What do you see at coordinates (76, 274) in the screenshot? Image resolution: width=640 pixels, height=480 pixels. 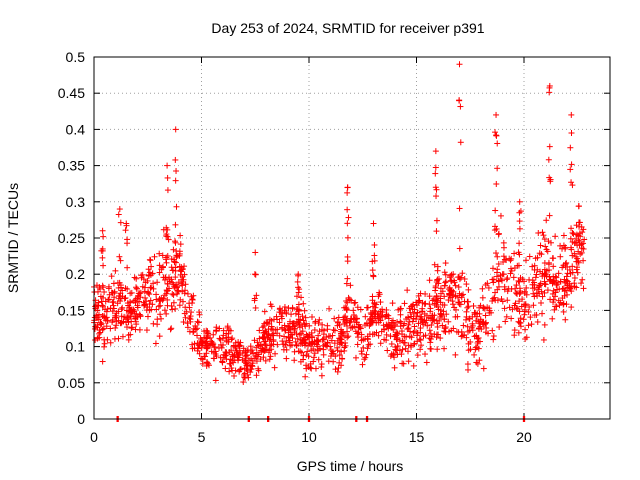 I see `y-tick-label: 0.2` at bounding box center [76, 274].